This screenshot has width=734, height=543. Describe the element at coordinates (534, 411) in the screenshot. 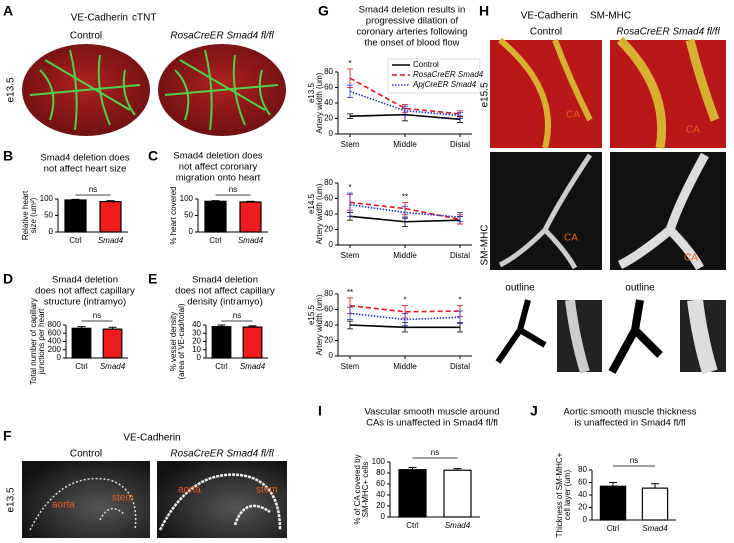

I see `panel-label: J` at that location.